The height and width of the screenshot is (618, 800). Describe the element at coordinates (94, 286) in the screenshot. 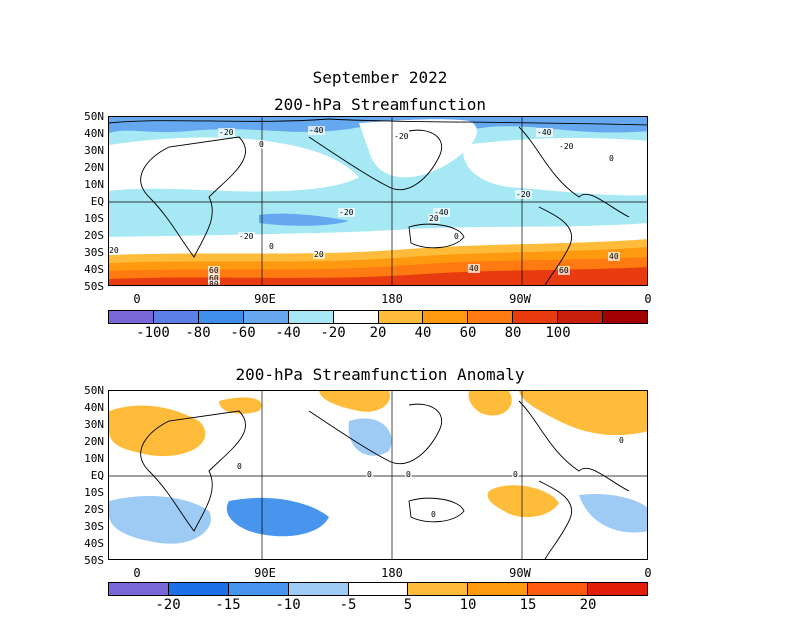

I see `lat-label: 50S` at that location.